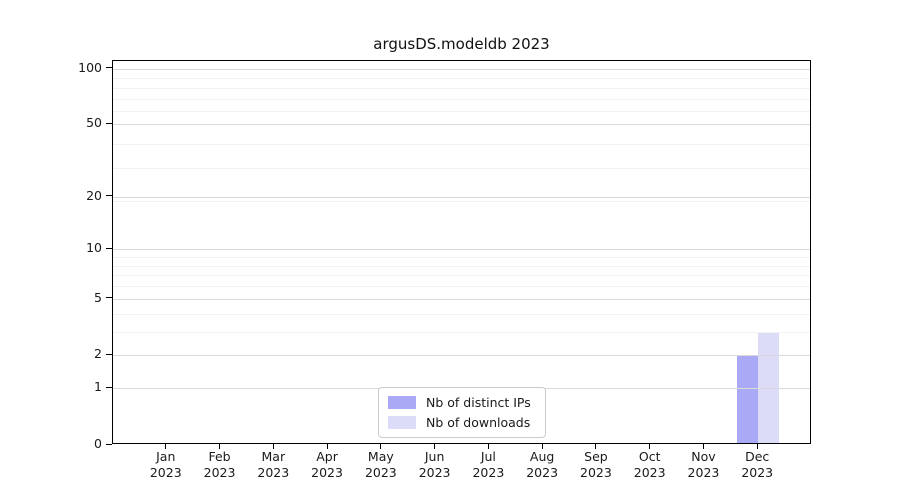 This screenshot has width=900, height=500. Describe the element at coordinates (461, 44) in the screenshot. I see `chart-title: argusDS.modeldb 2023` at that location.